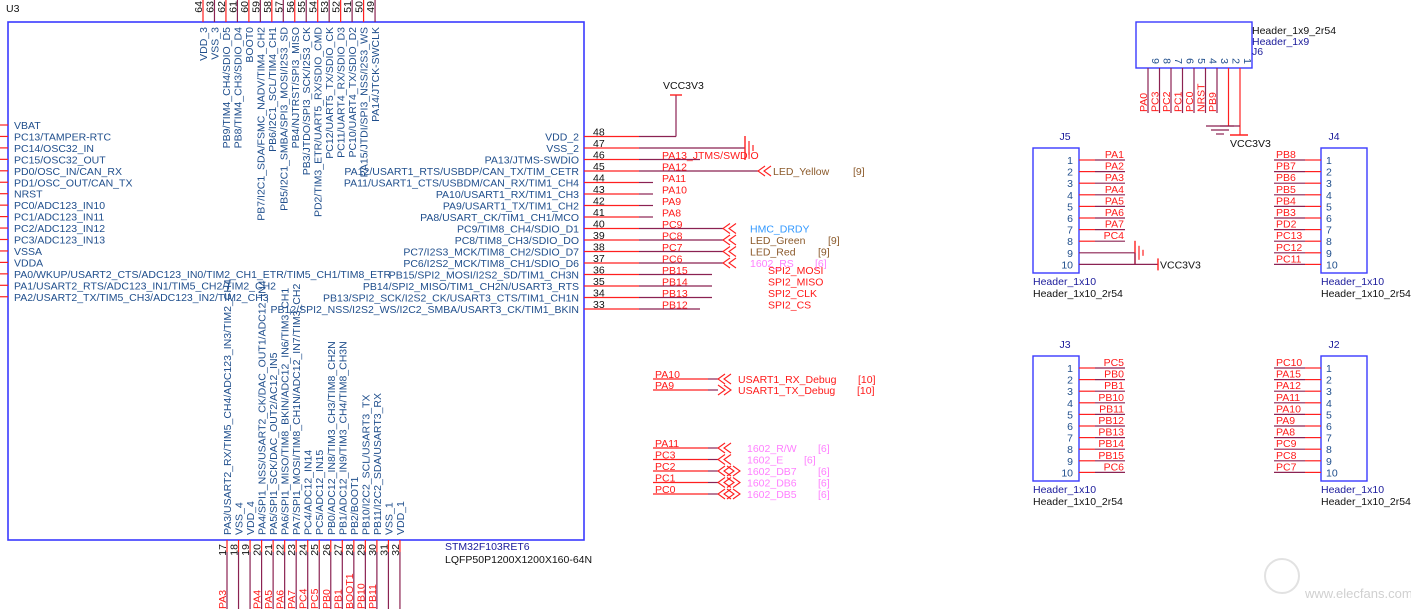 Image resolution: width=1411 pixels, height=609 pixels. What do you see at coordinates (62, 137) in the screenshot?
I see `left-pin-label: PC13/TAMPER-RTC` at bounding box center [62, 137].